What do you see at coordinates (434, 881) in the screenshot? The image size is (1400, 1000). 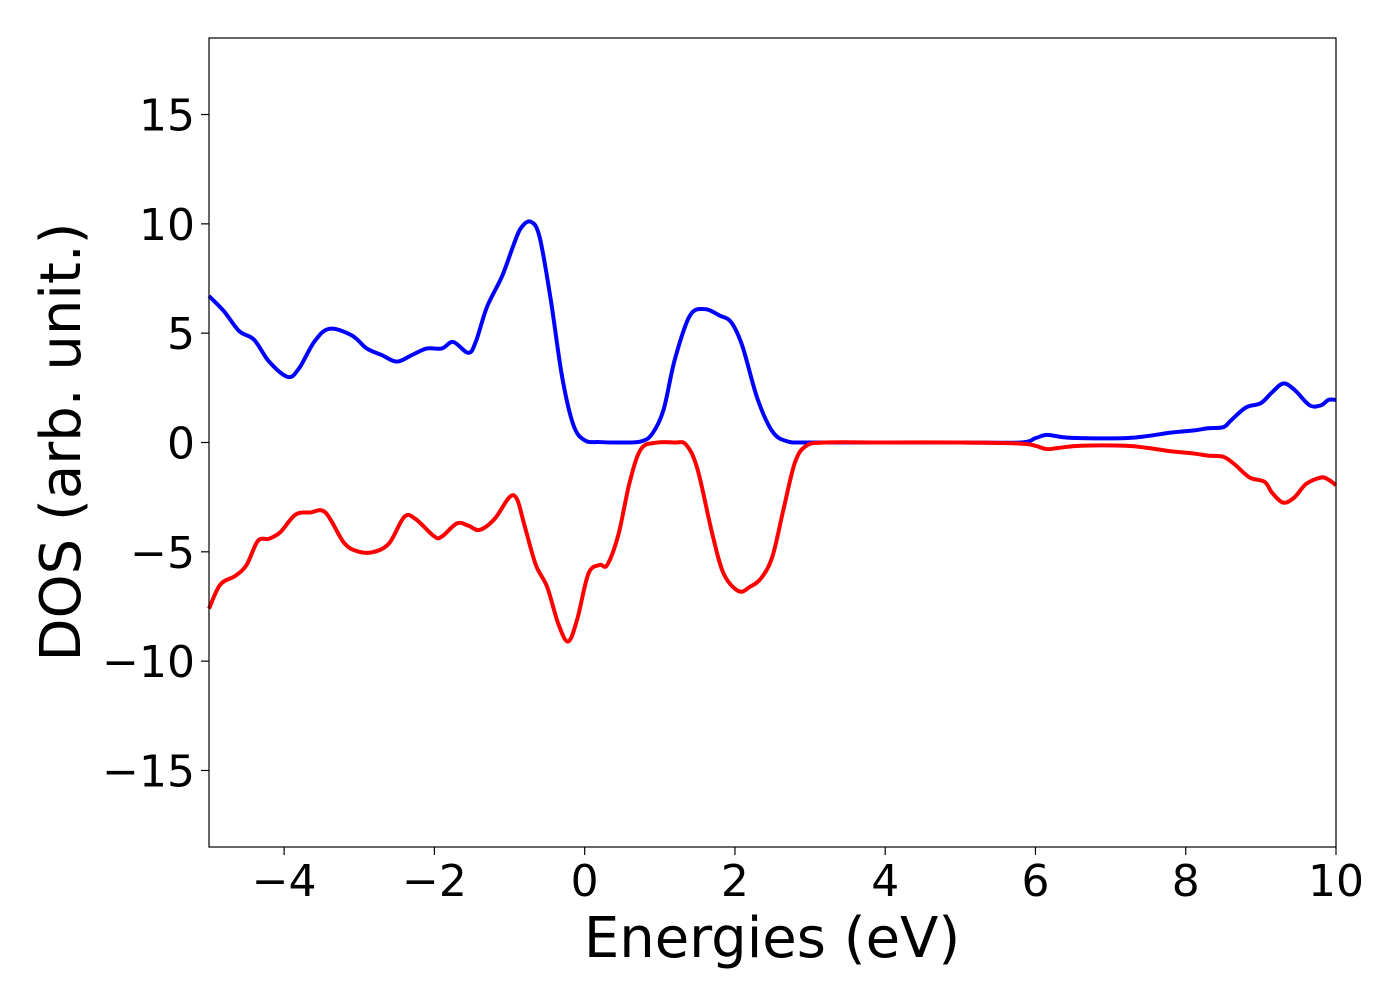 I see `x-tick-label: −2` at bounding box center [434, 881].